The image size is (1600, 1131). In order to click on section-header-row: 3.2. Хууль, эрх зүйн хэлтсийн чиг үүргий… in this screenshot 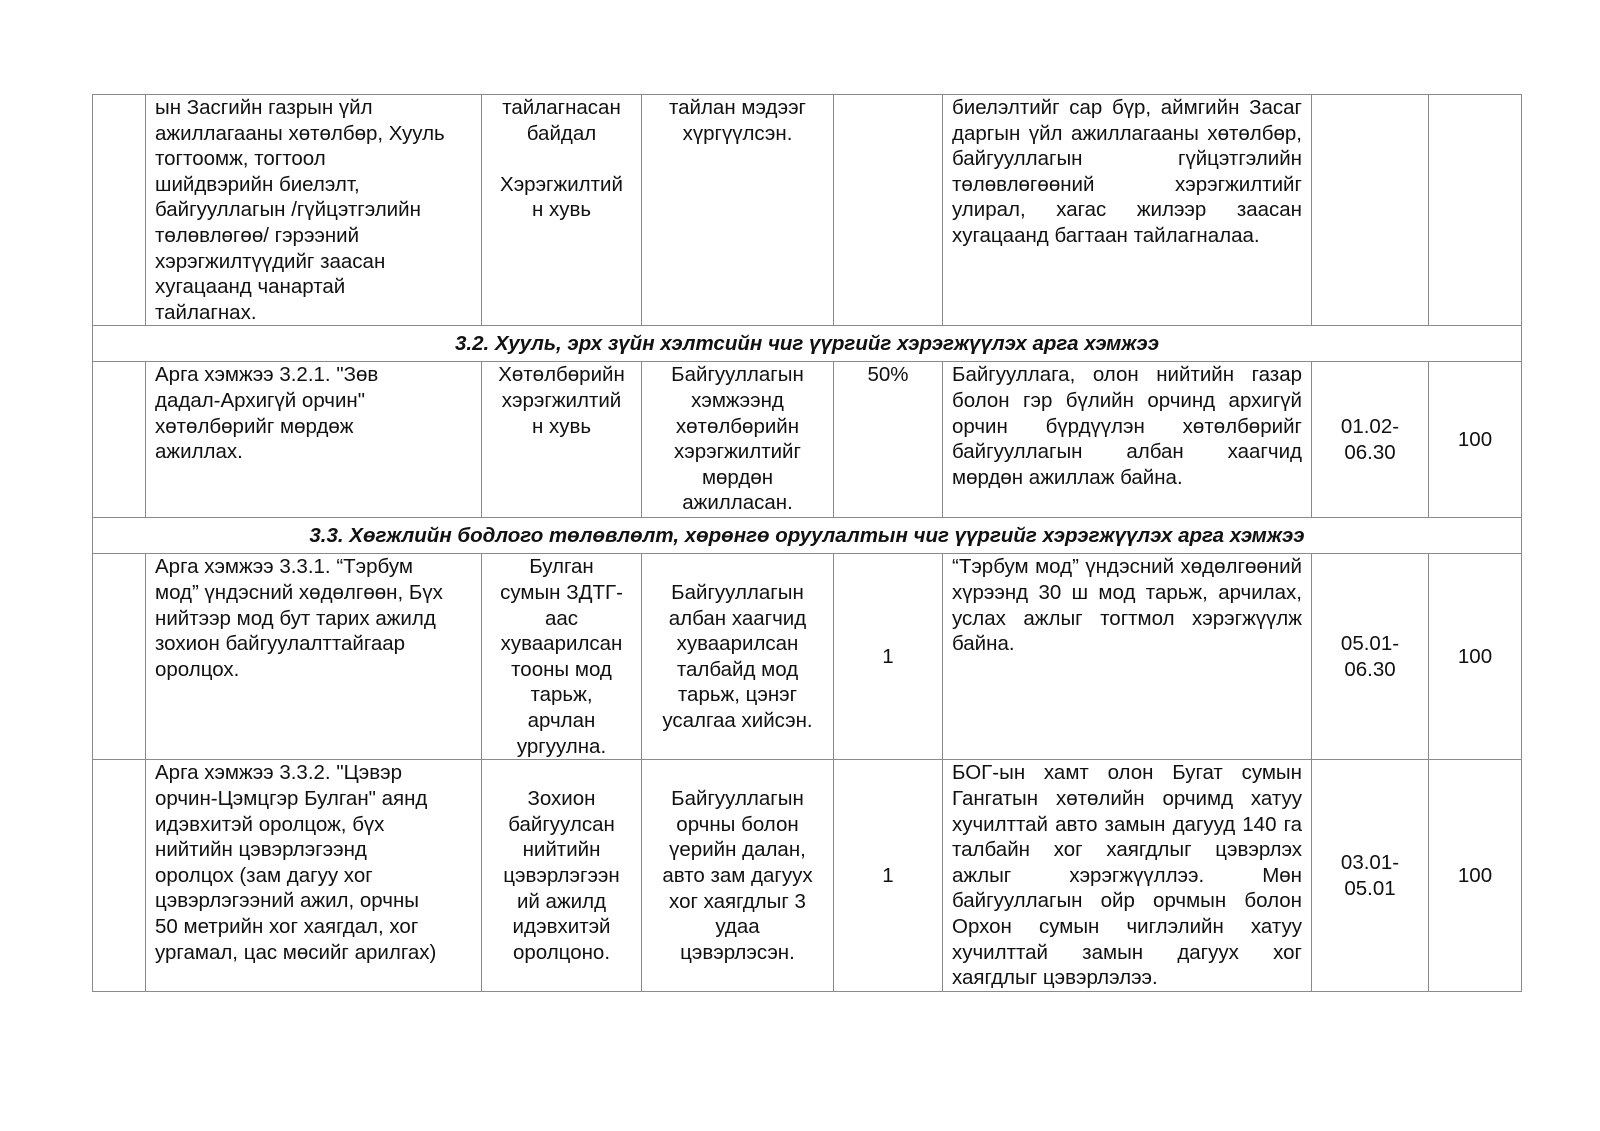, I will do `click(807, 344)`.